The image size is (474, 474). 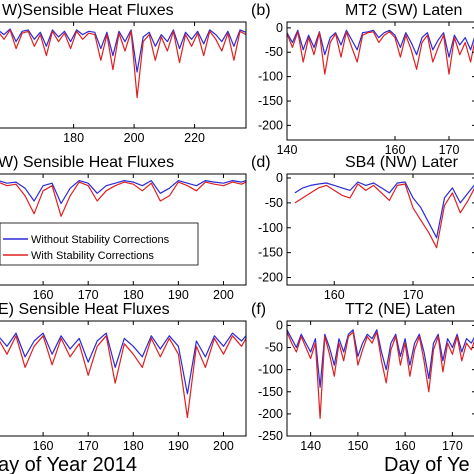 What do you see at coordinates (380, 81) in the screenshot?
I see `panel-b-frame` at bounding box center [380, 81].